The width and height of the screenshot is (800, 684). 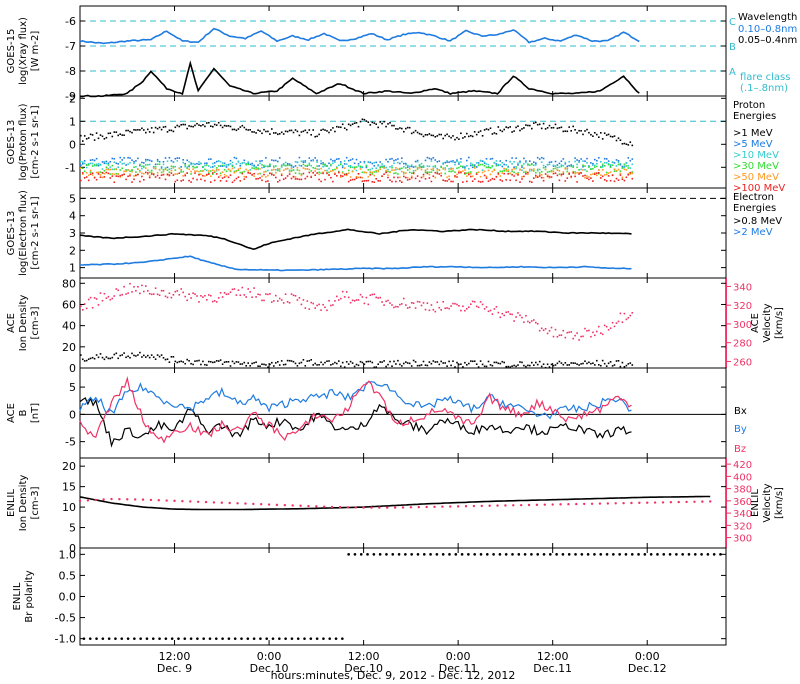 What do you see at coordinates (69, 304) in the screenshot?
I see `y-tick-label: 60` at bounding box center [69, 304].